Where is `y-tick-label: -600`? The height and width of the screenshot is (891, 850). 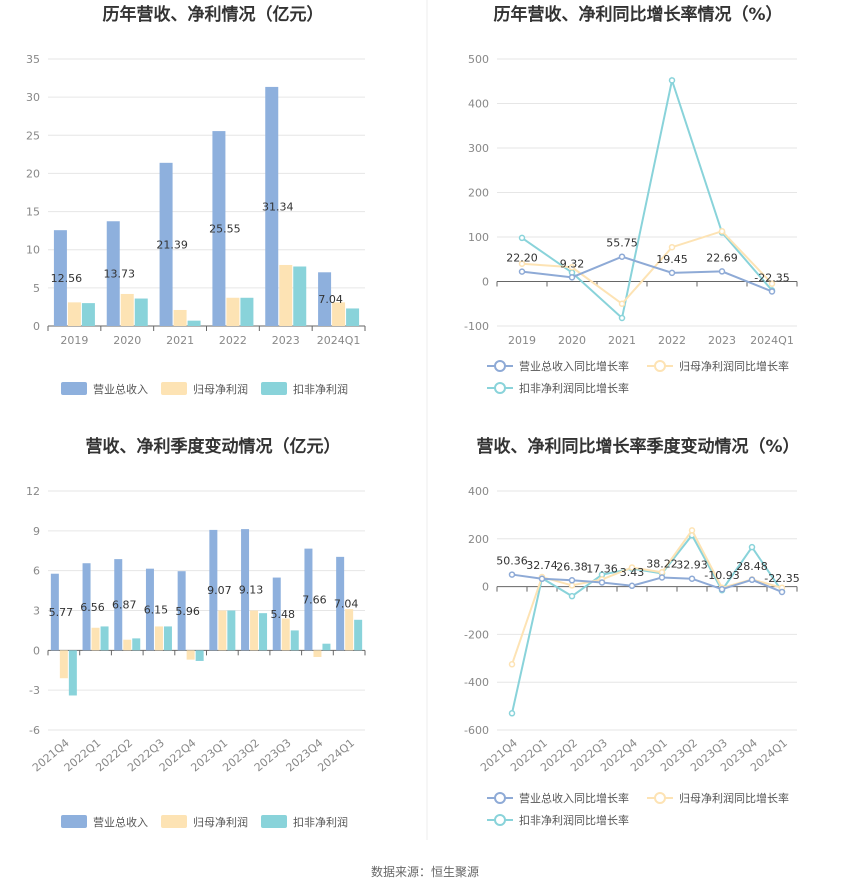 y-tick-label: -600 is located at coordinates (476, 730).